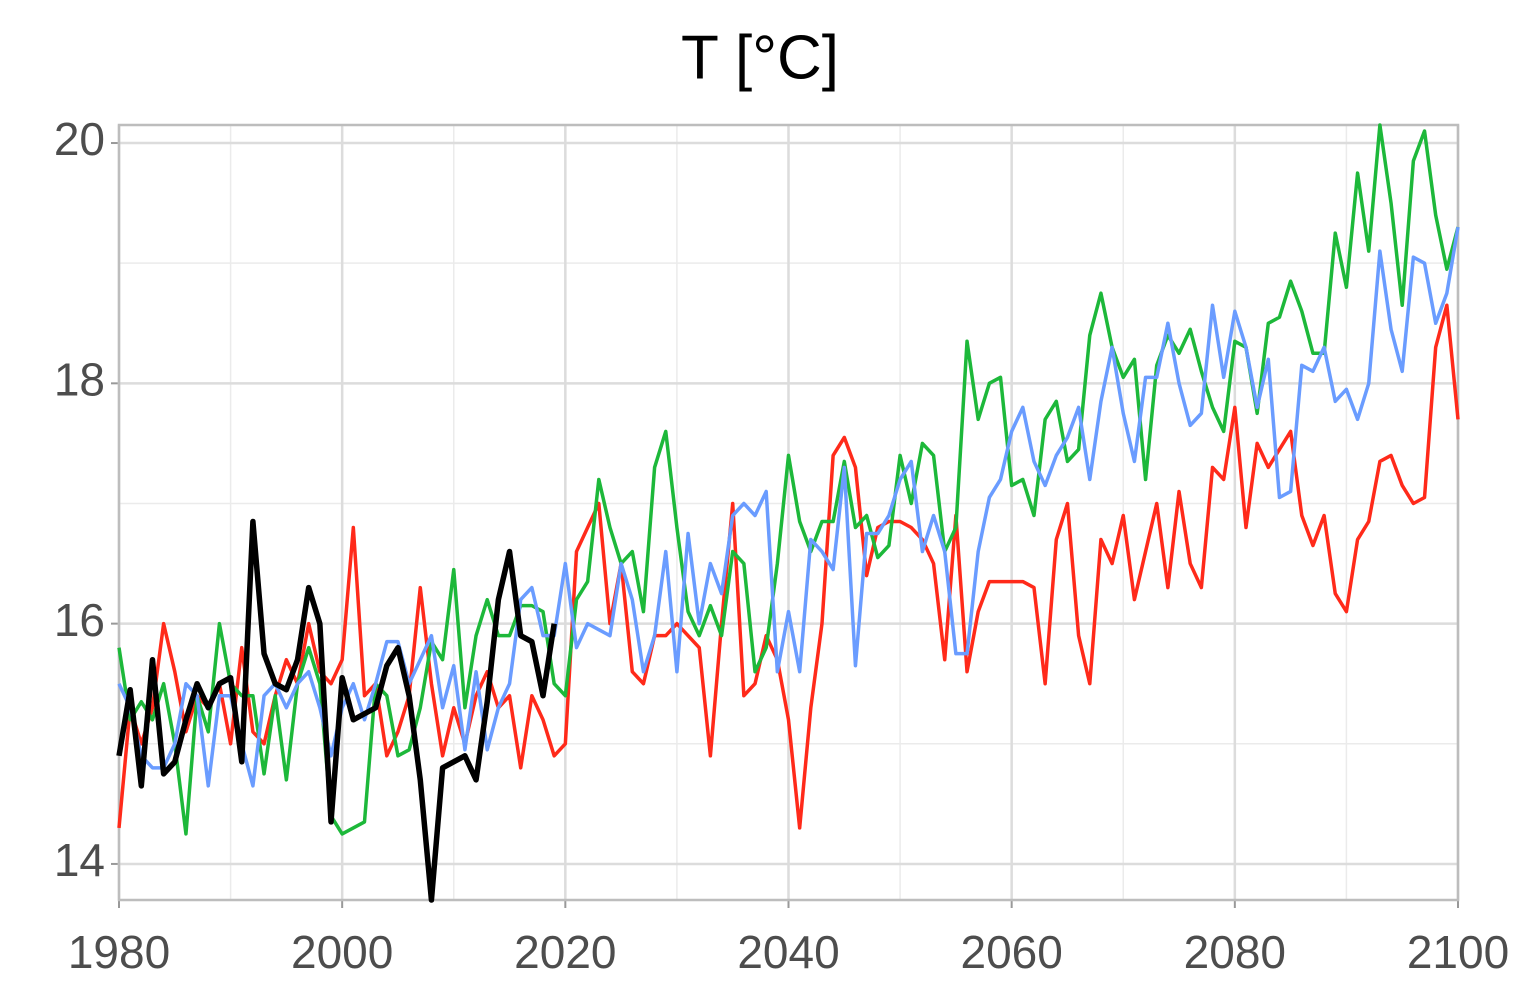 The width and height of the screenshot is (1527, 983). What do you see at coordinates (79, 379) in the screenshot?
I see `y-tick-label: 18` at bounding box center [79, 379].